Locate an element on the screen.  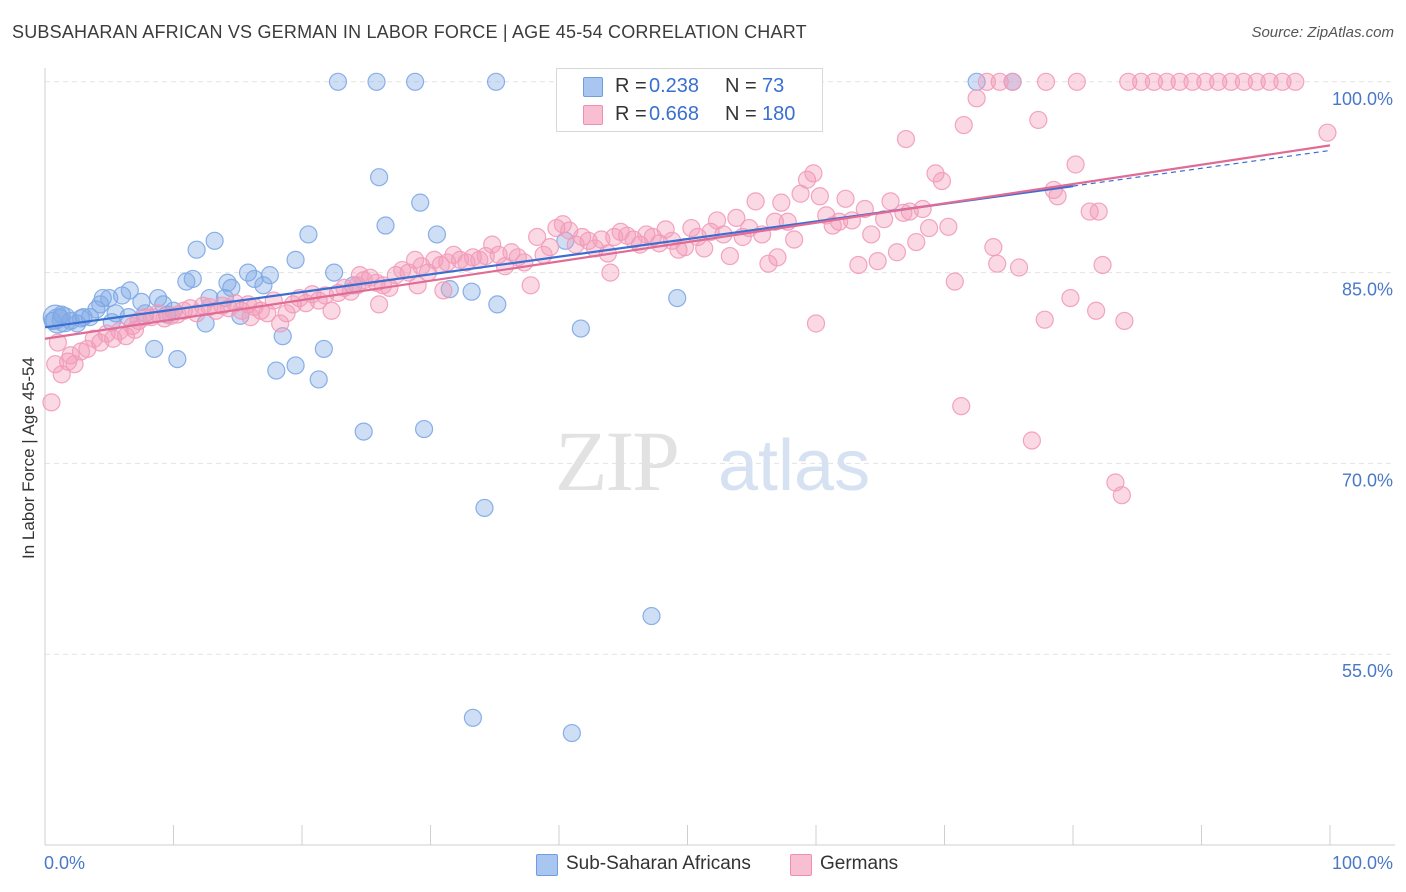
r-label: R = is located at coordinates (631, 114).